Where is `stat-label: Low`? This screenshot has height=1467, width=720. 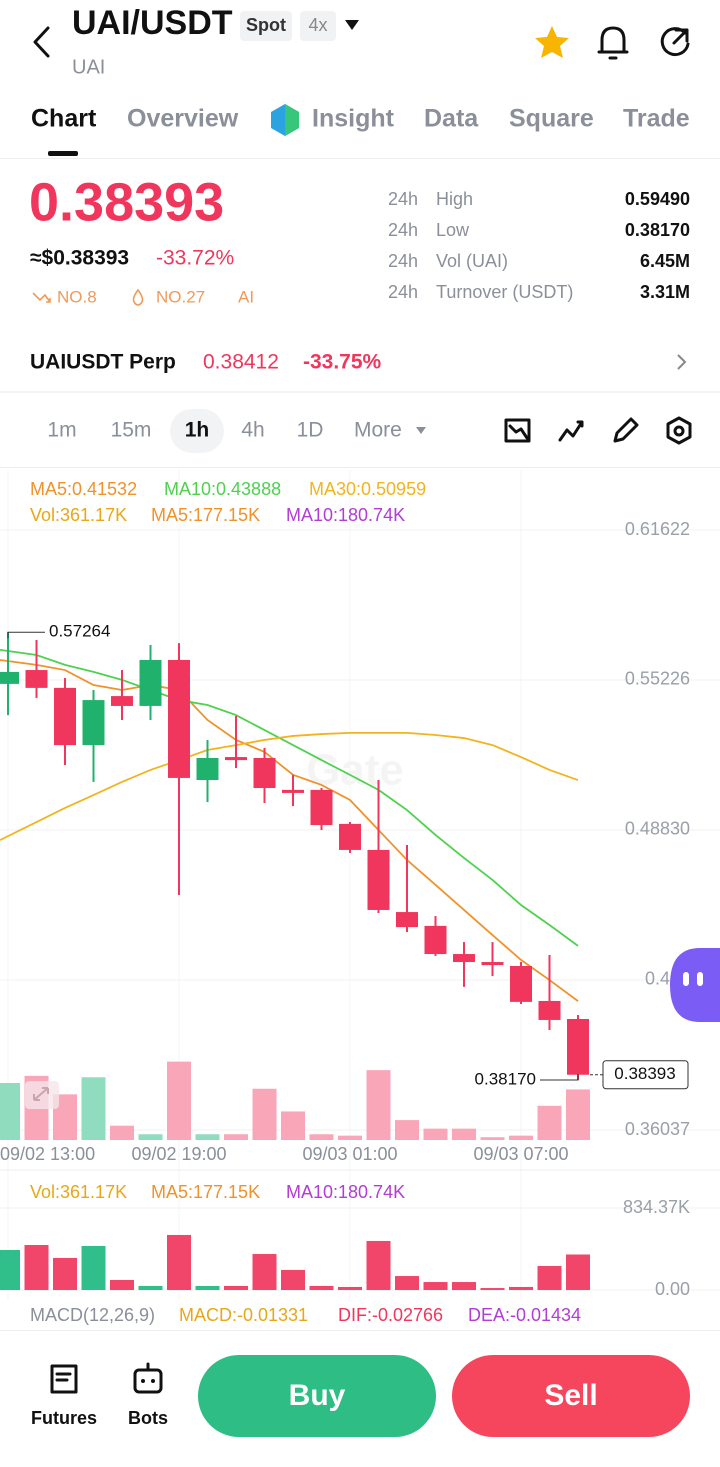
stat-label: Low is located at coordinates (453, 230).